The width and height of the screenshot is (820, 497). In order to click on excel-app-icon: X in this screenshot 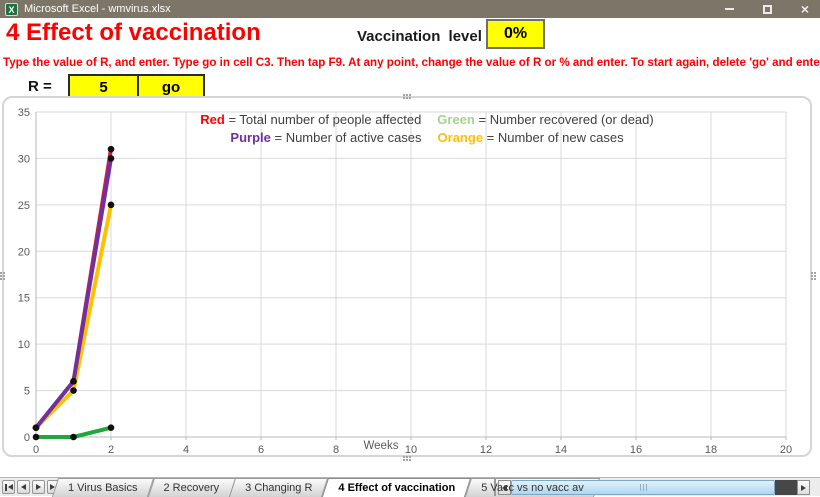, I will do `click(11, 9)`.